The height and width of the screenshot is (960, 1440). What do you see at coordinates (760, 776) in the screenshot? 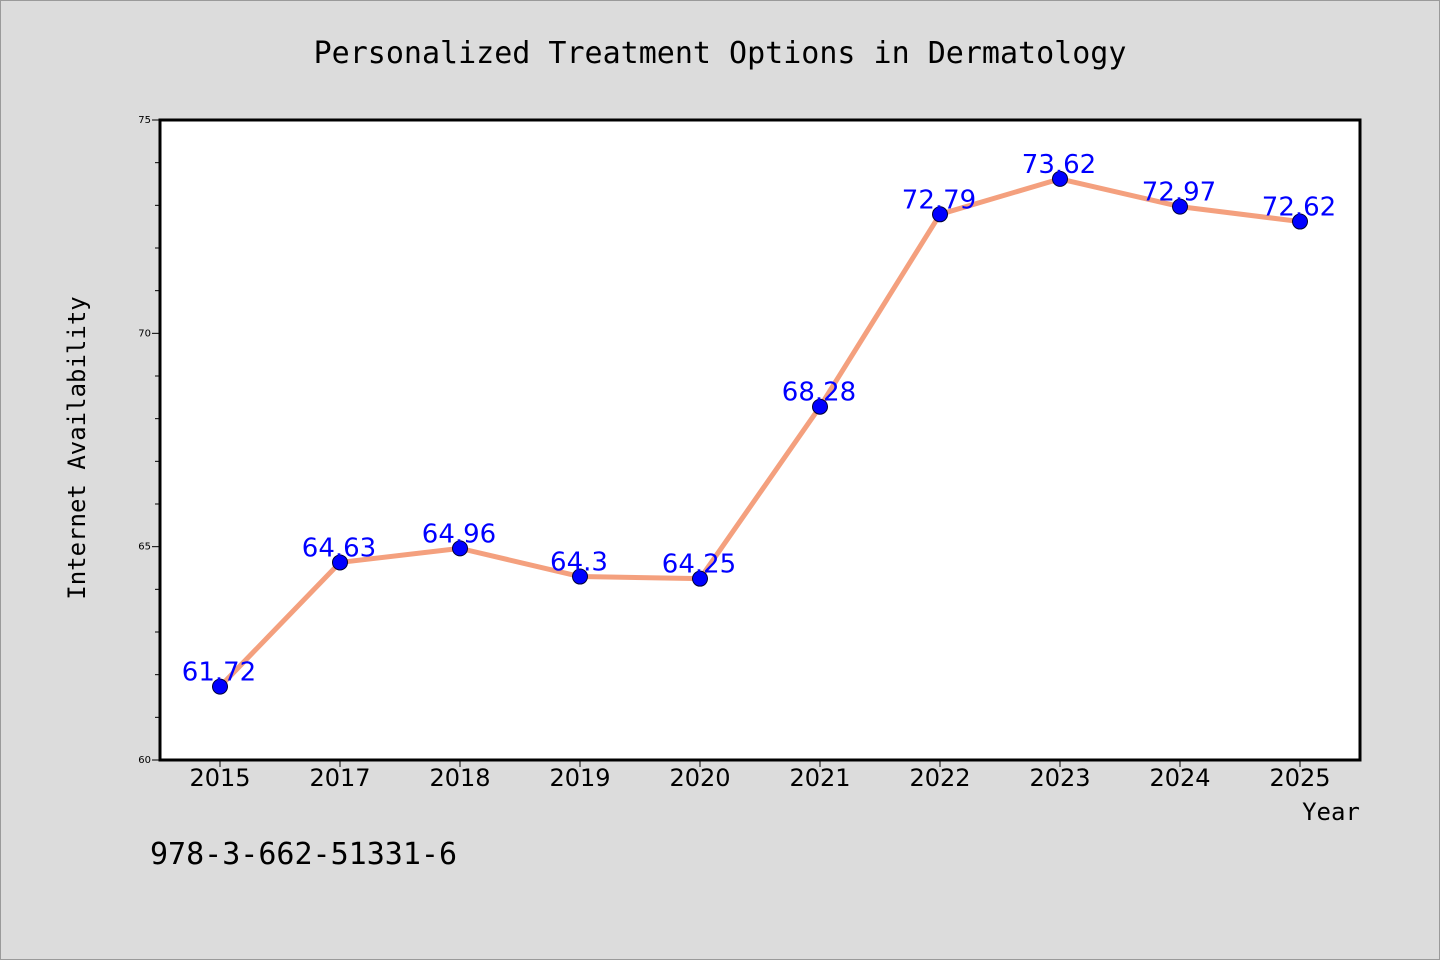
I see `x-axis: 2015 2017 2018 2019 2020 2021 2022 2023 2024 2025` at bounding box center [760, 776].